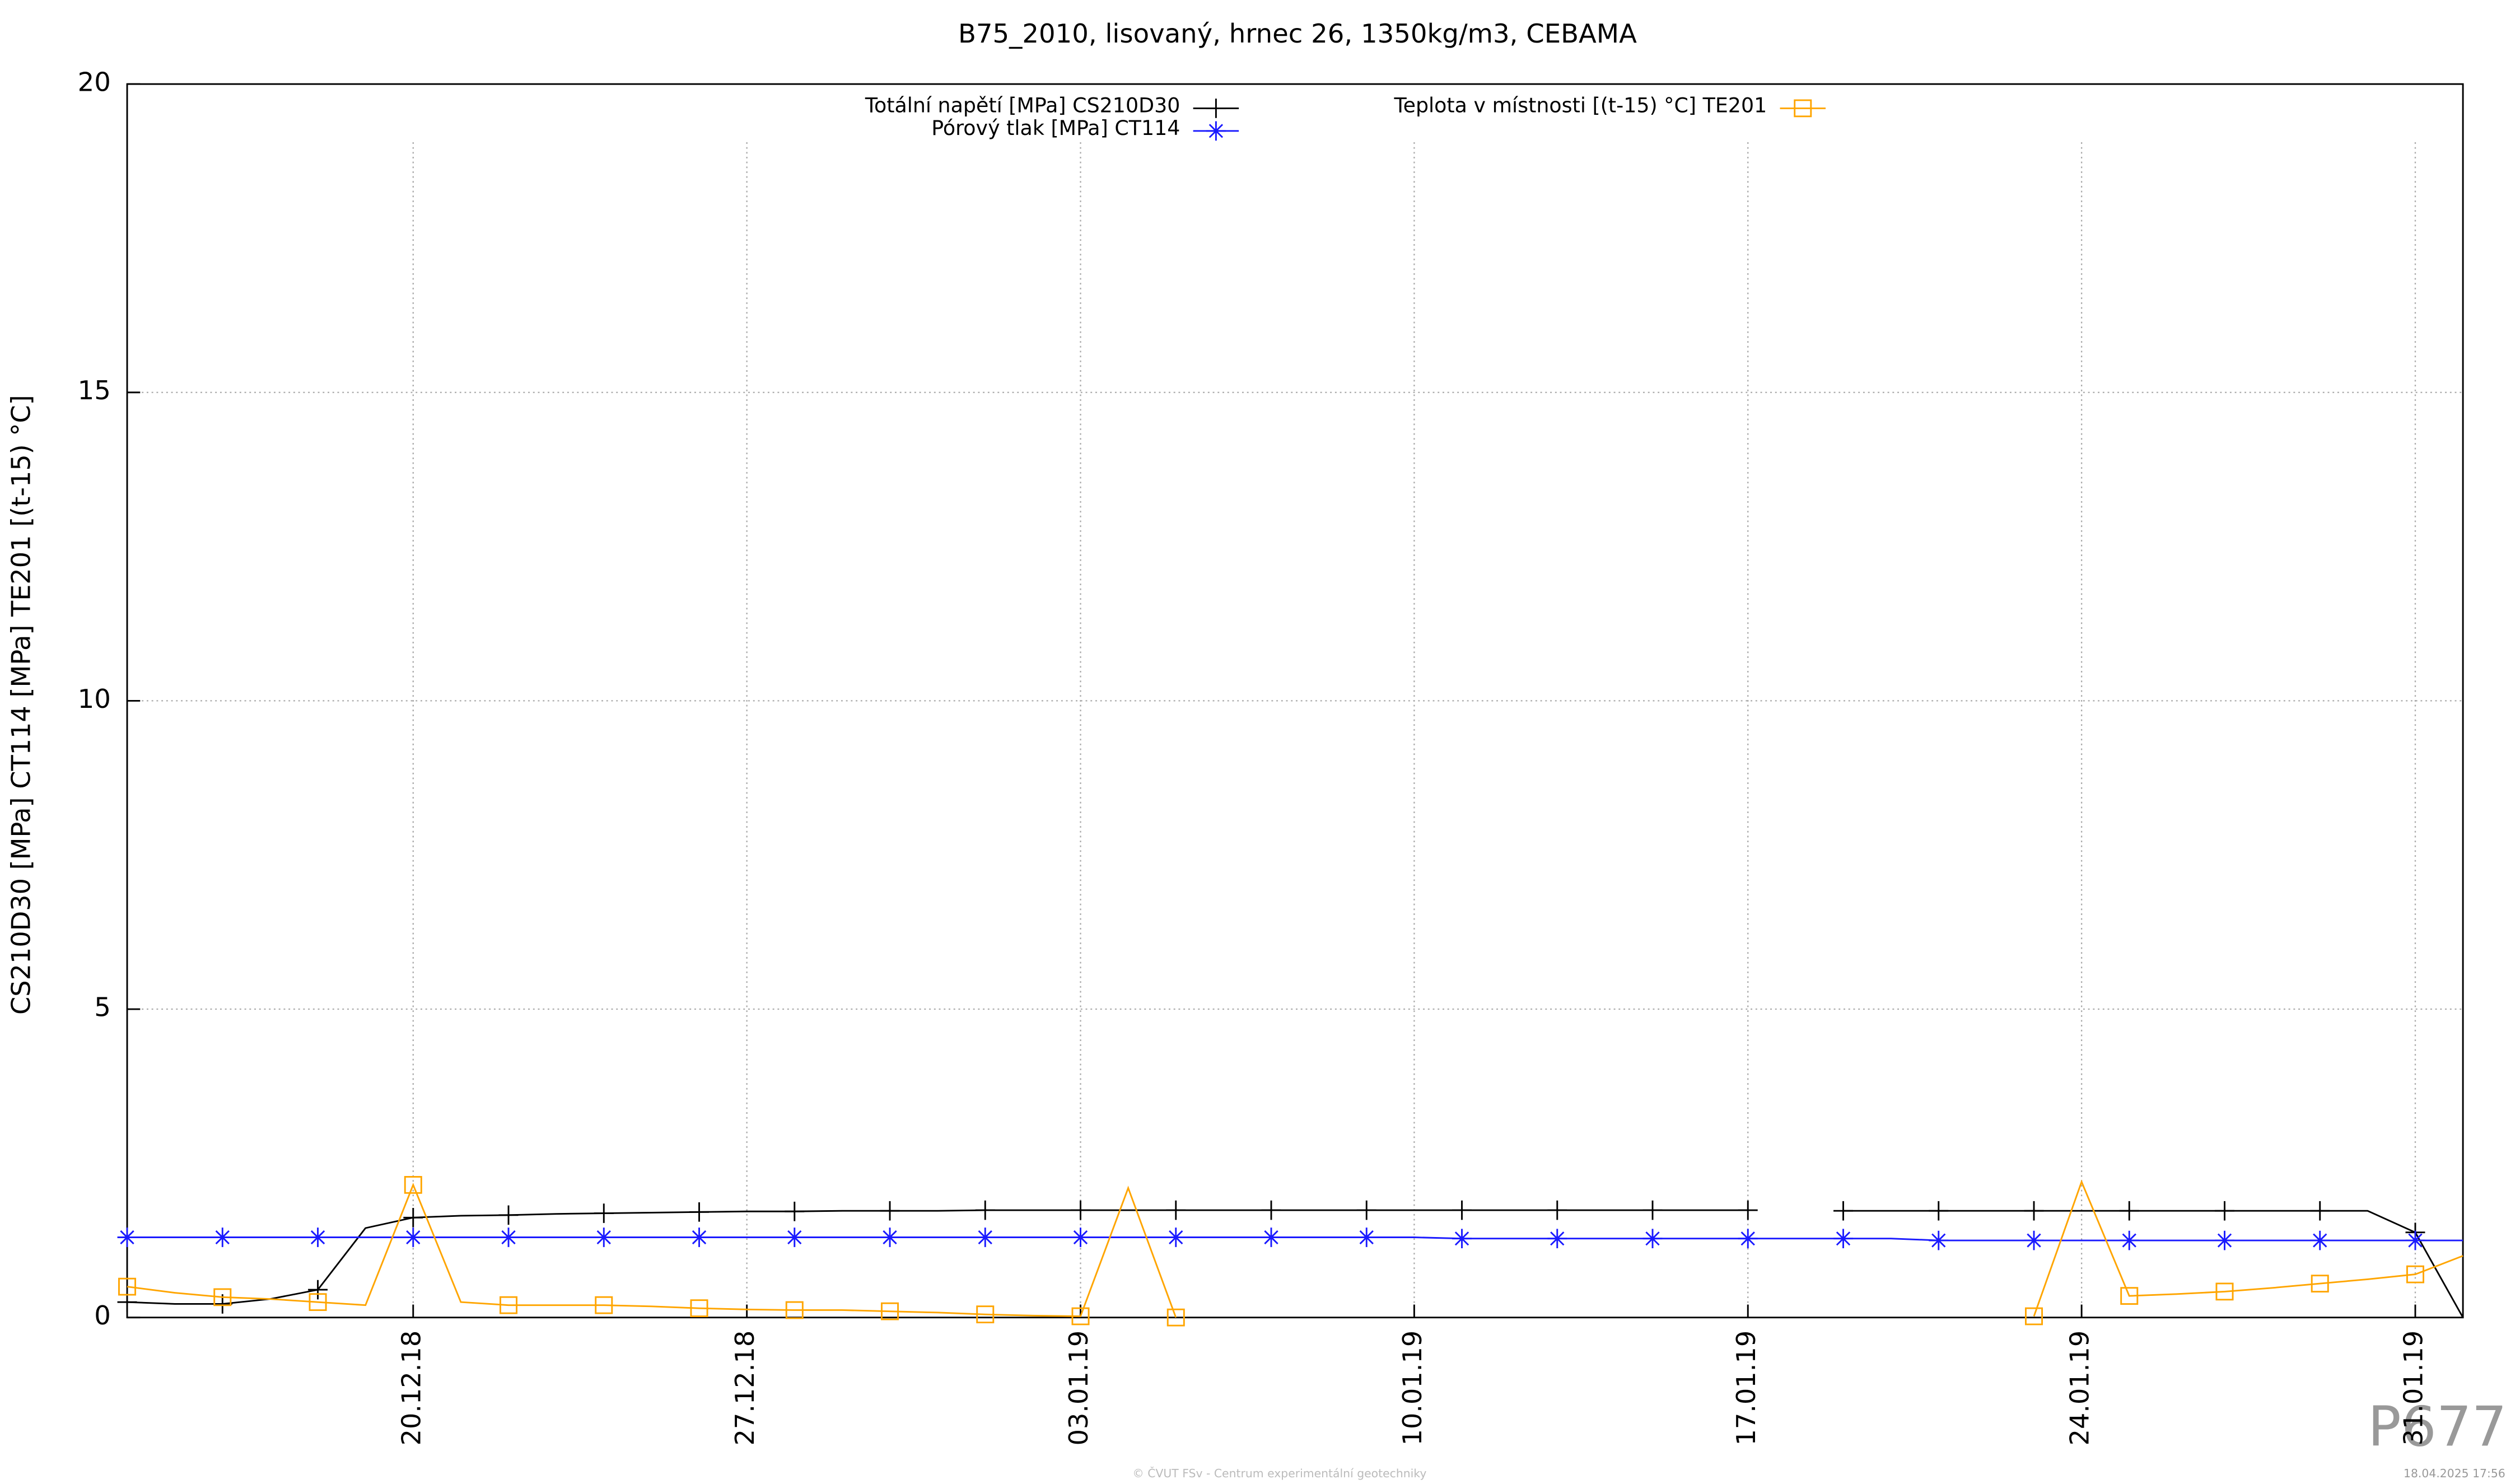 The width and height of the screenshot is (2520, 1484). What do you see at coordinates (2438, 1428) in the screenshot?
I see `code-label: P677` at bounding box center [2438, 1428].